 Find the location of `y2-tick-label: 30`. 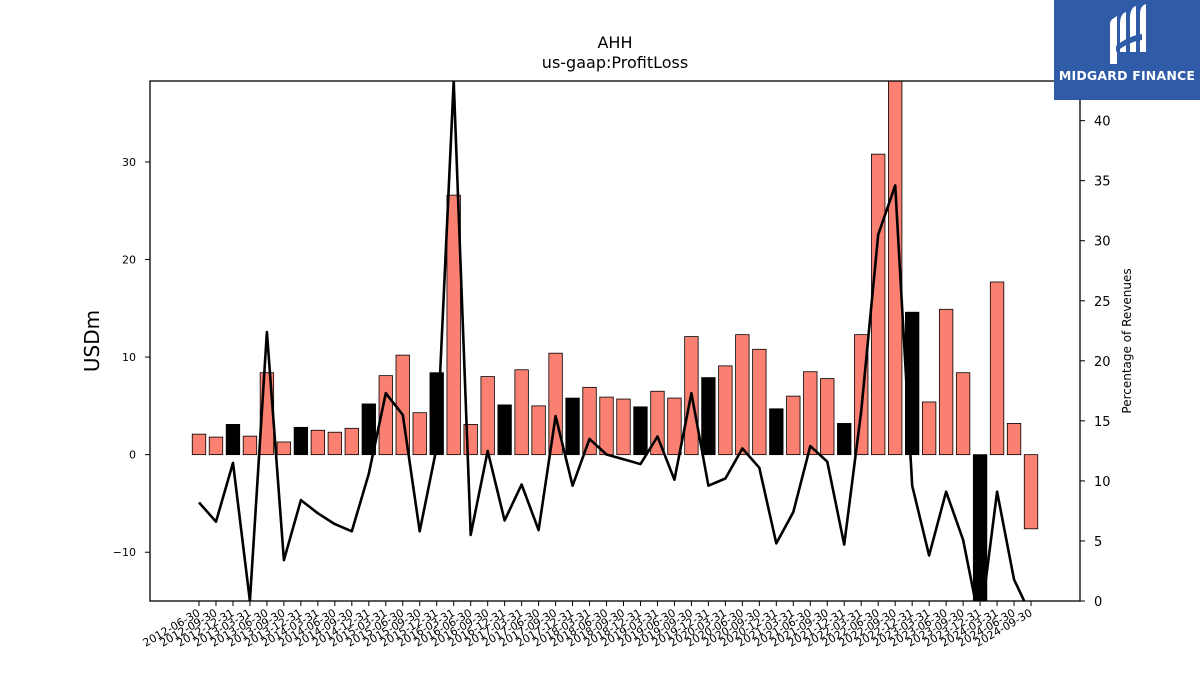

y2-tick-label: 30 is located at coordinates (1102, 242).